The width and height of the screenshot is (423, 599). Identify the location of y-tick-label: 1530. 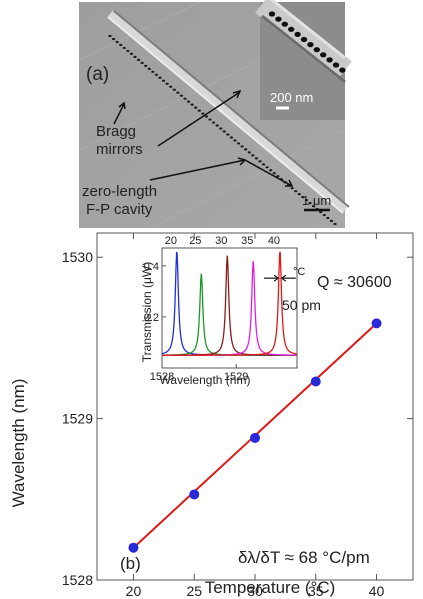
(77, 257).